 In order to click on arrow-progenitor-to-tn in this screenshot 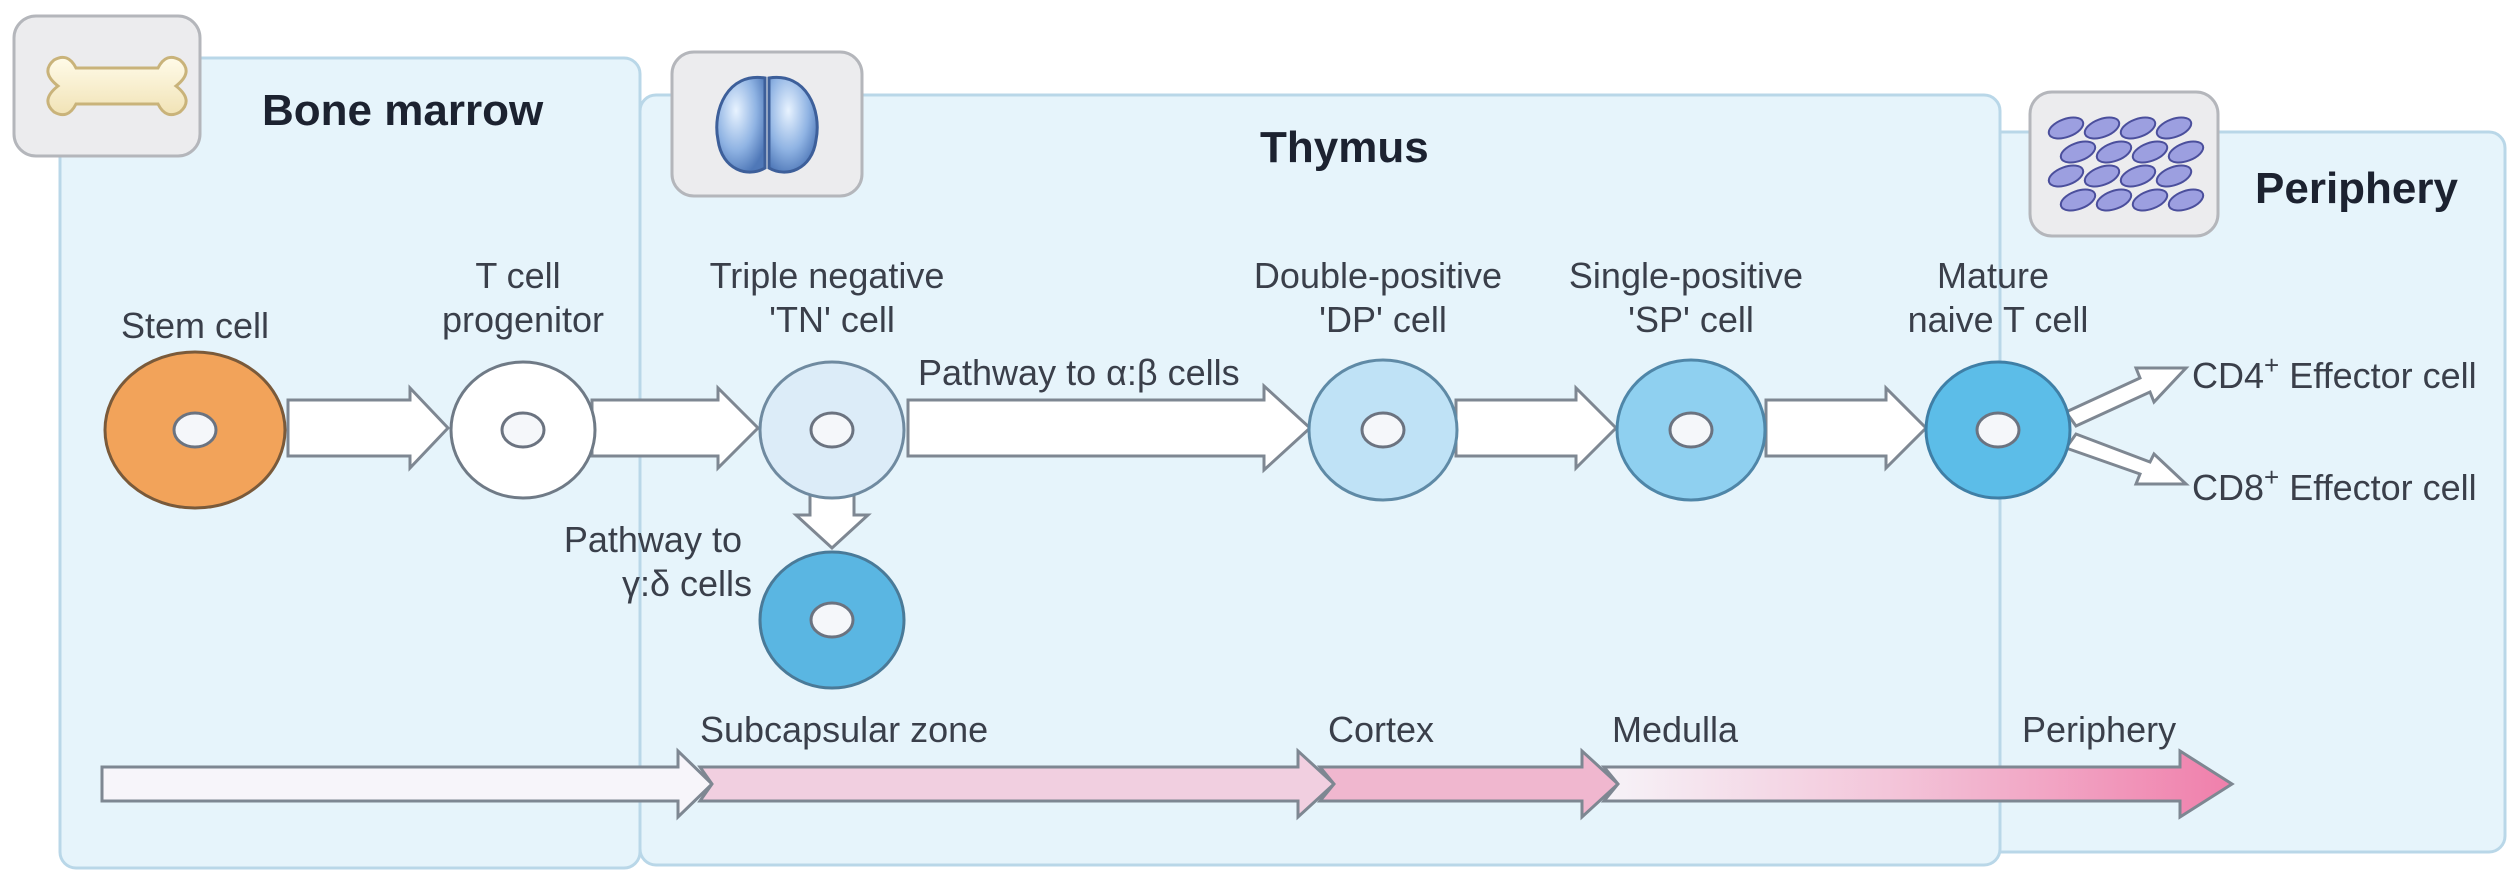, I will do `click(675, 428)`.